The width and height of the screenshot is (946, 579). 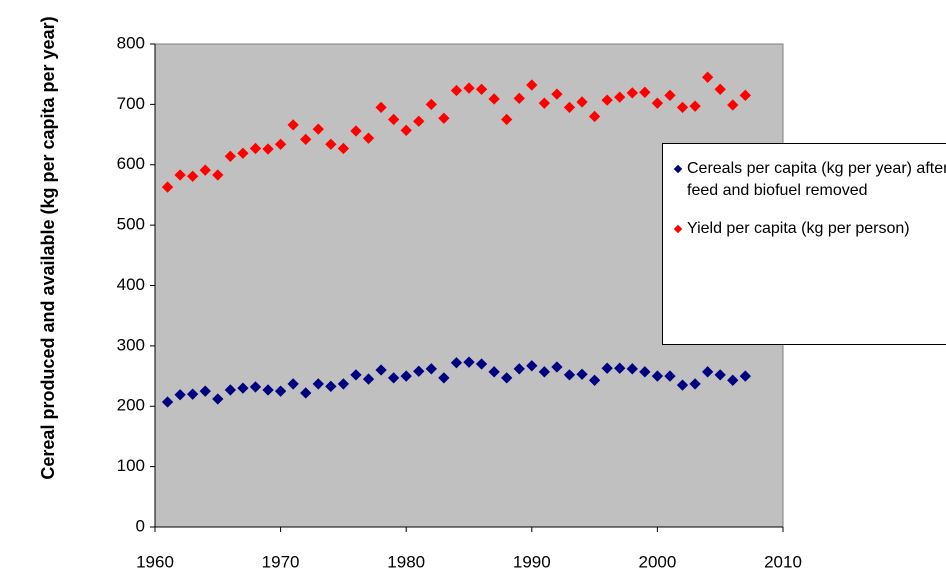 What do you see at coordinates (155, 561) in the screenshot?
I see `x-tick-label: 1960` at bounding box center [155, 561].